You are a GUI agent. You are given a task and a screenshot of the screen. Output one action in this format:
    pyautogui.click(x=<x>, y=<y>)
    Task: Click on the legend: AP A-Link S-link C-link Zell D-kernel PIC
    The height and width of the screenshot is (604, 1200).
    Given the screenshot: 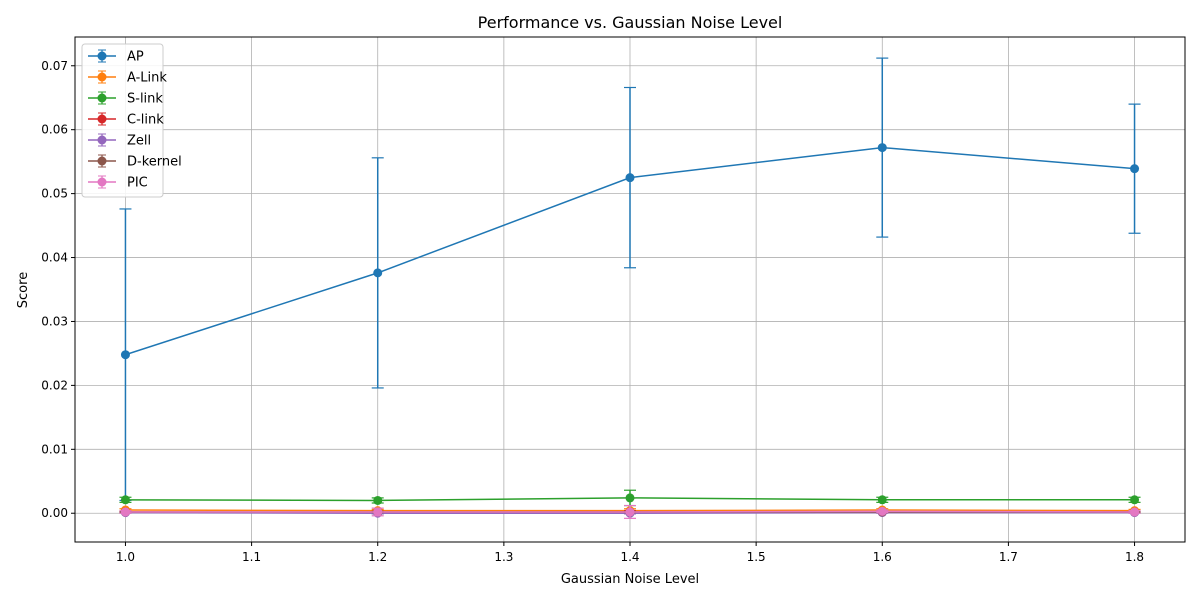 What is the action you would take?
    pyautogui.click(x=131, y=120)
    